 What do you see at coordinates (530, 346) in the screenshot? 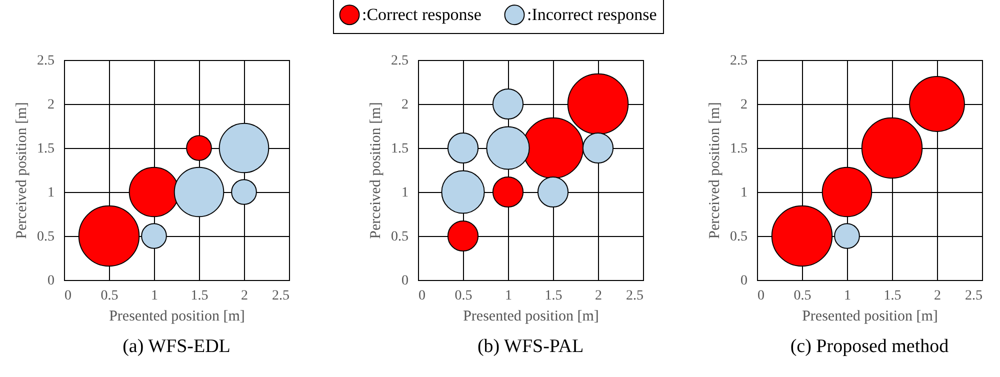
I see `text: (b) WFS-PAL` at bounding box center [530, 346].